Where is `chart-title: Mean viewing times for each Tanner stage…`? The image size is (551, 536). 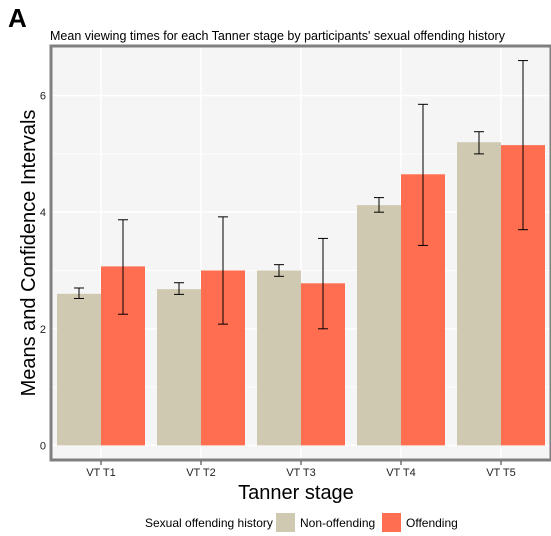
chart-title: Mean viewing times for each Tanner stage… is located at coordinates (278, 36).